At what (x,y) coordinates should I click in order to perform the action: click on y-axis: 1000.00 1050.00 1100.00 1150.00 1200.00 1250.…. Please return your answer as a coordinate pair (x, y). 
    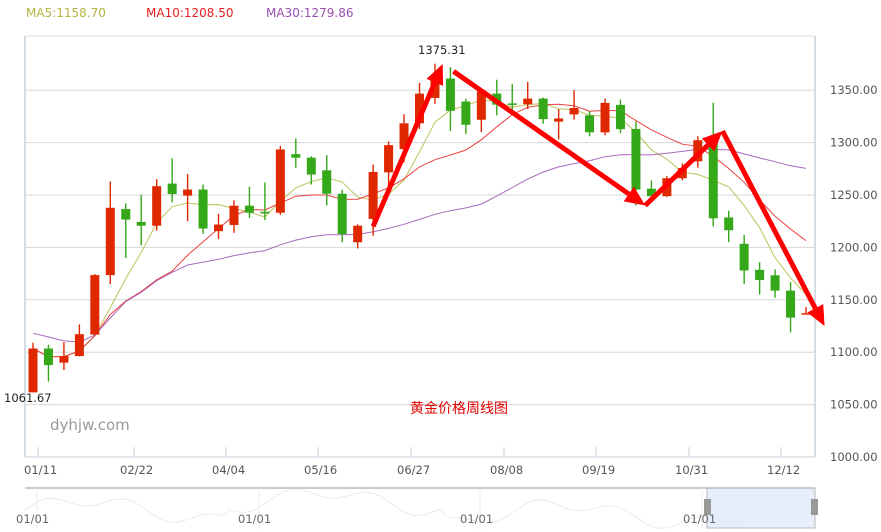
    Looking at the image, I should click on (854, 273).